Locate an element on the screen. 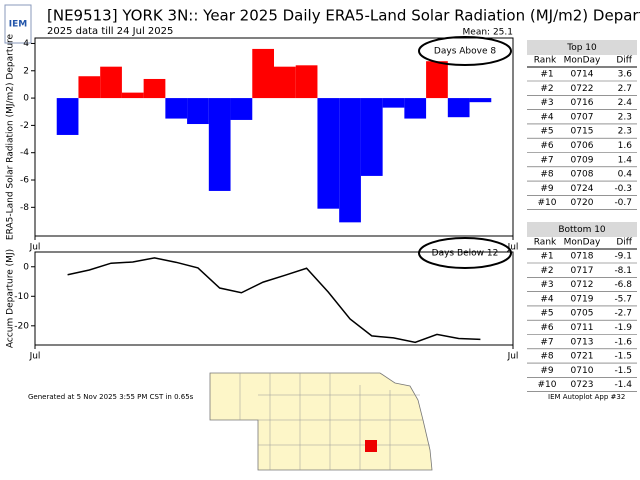 The image size is (640, 480). table-title: Bottom 10 is located at coordinates (582, 230).